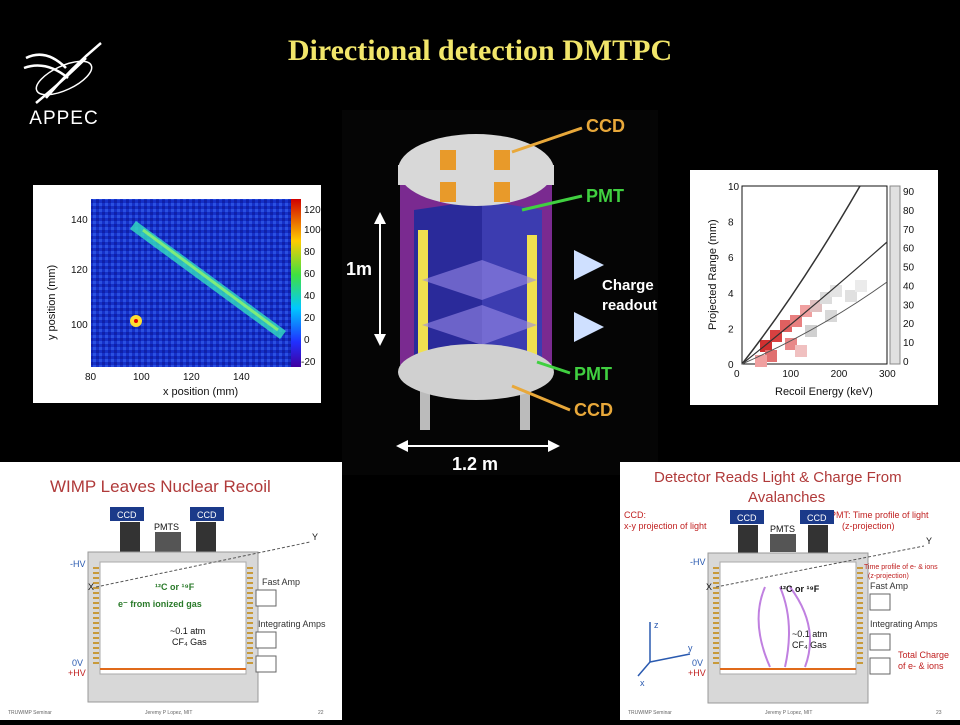 Image resolution: width=960 pixels, height=725 pixels. What do you see at coordinates (909, 305) in the screenshot?
I see `chart-cbar-tick: 30` at bounding box center [909, 305].